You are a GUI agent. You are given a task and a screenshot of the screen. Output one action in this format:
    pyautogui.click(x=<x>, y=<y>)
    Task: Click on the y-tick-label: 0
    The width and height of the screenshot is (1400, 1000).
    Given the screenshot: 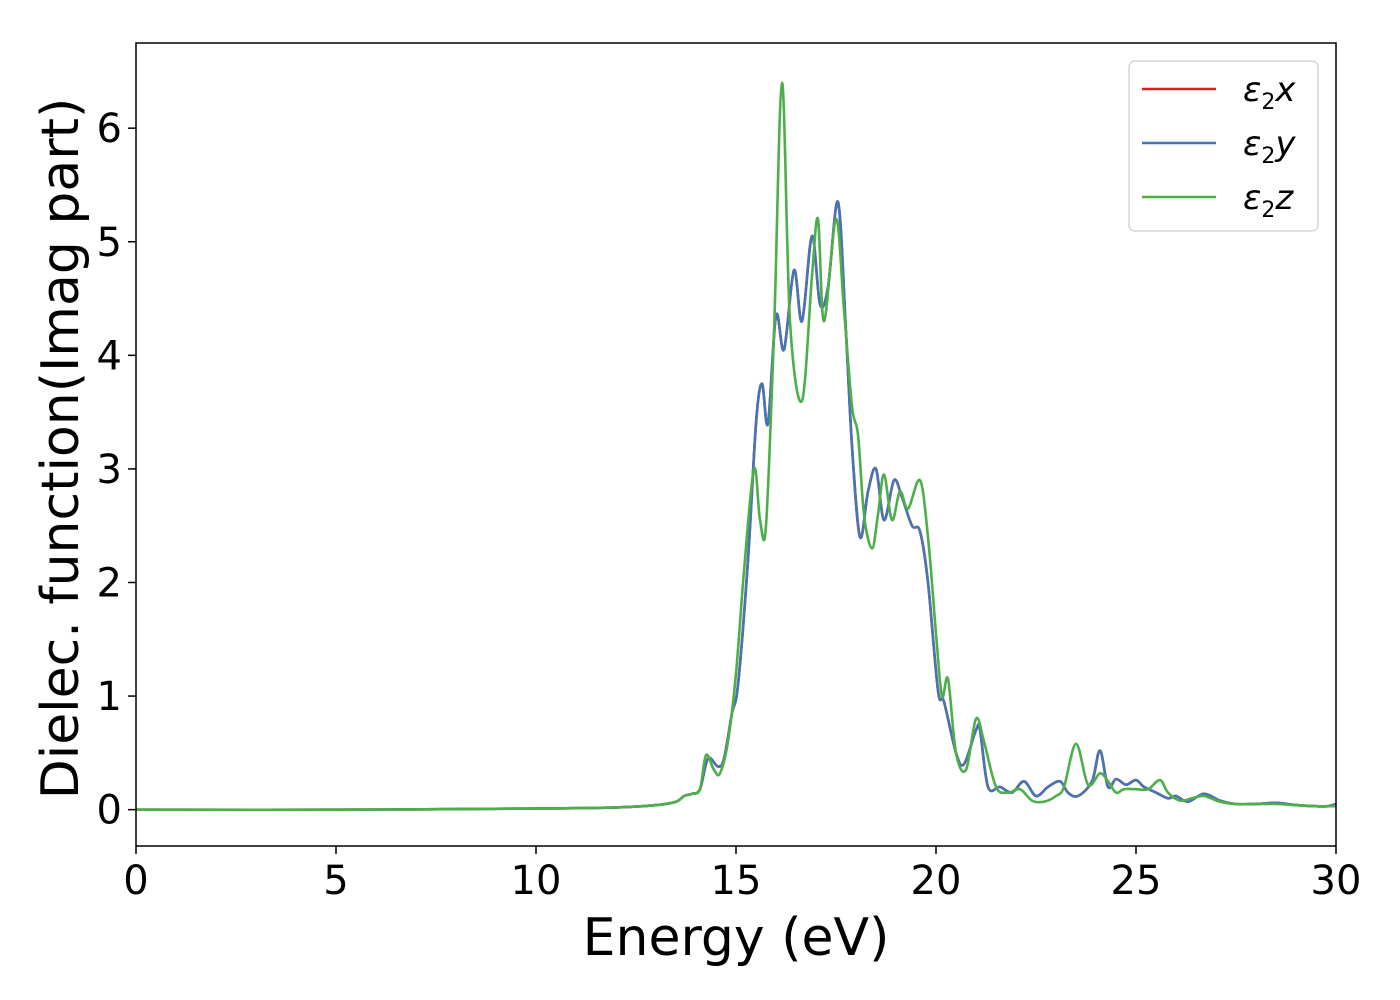 What is the action you would take?
    pyautogui.click(x=109, y=811)
    